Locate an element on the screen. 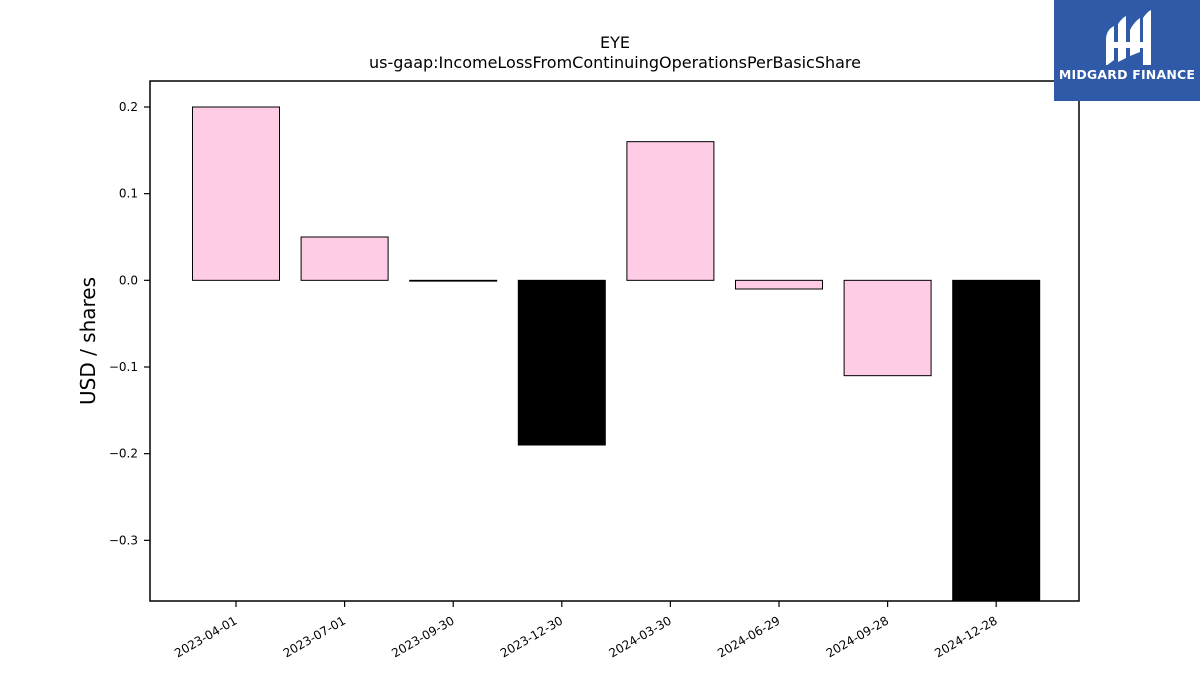  x-tick-label: 2024-03-30 is located at coordinates (639, 636).